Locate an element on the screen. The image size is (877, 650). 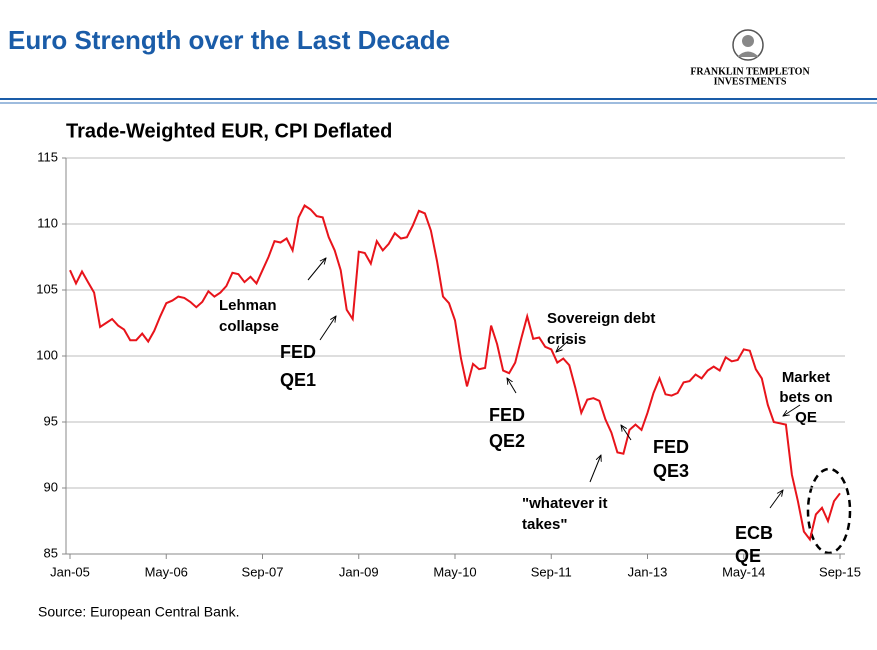
annotation: Sovereign debt is located at coordinates (601, 318).